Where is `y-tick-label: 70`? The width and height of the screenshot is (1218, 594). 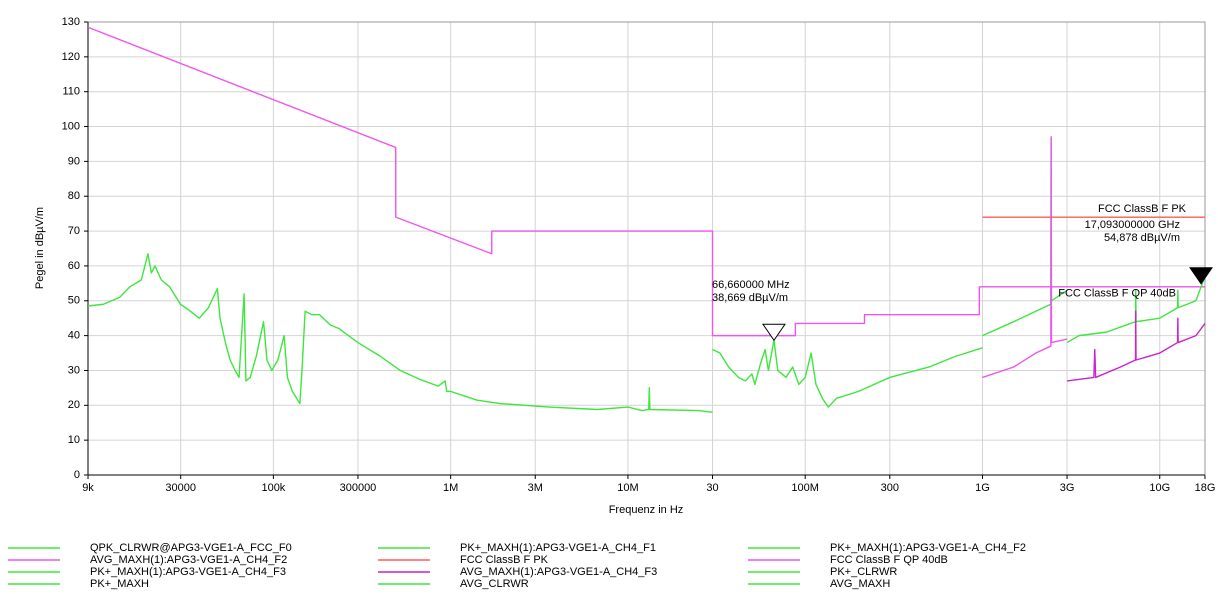 y-tick-label: 70 is located at coordinates (74, 231).